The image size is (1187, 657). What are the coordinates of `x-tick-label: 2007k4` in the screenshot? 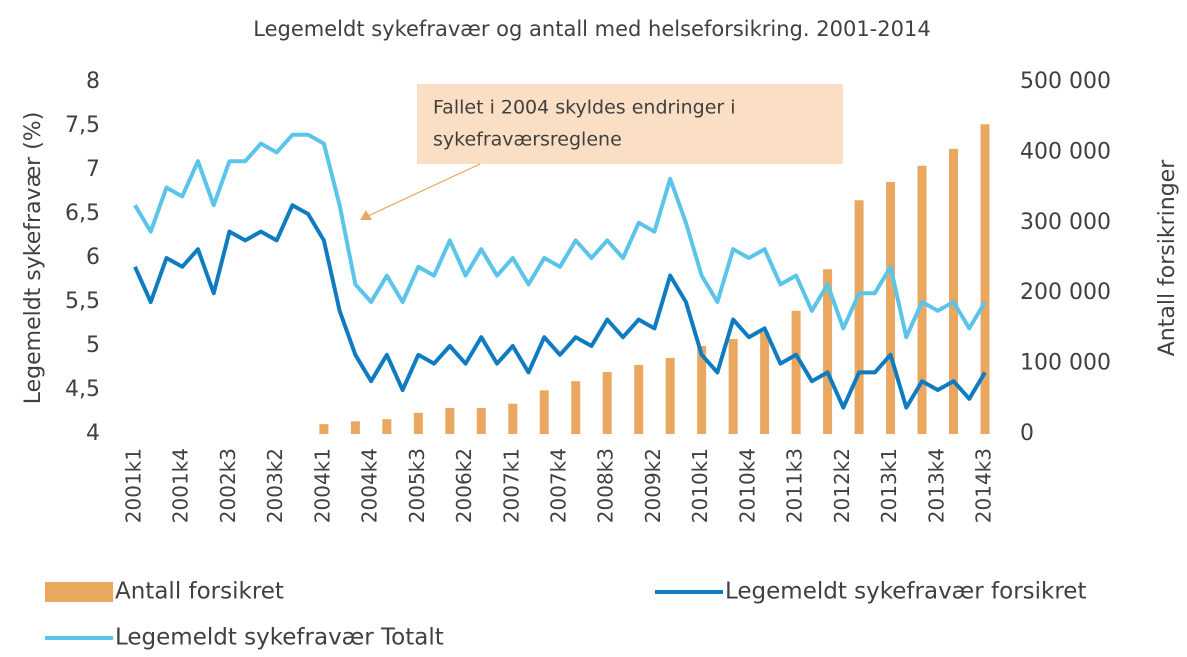 It's located at (559, 485).